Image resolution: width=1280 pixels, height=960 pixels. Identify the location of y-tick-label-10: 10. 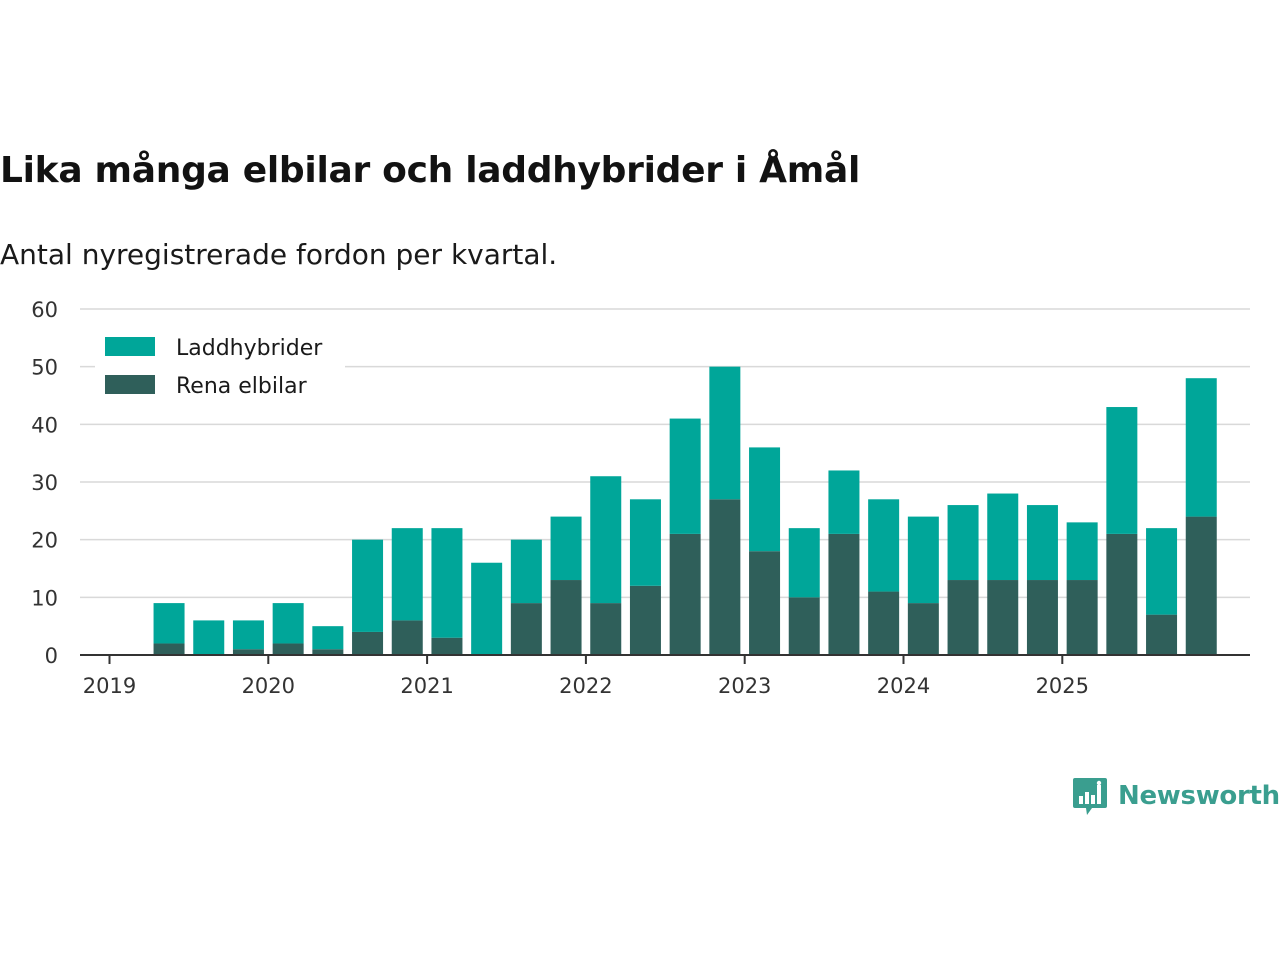
(44, 598).